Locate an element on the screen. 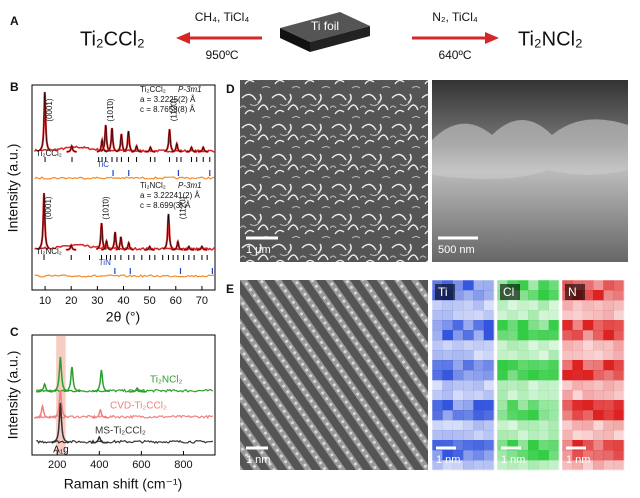 The height and width of the screenshot is (498, 640). lattice-c: c = 8.699(3) Å is located at coordinates (165, 205).